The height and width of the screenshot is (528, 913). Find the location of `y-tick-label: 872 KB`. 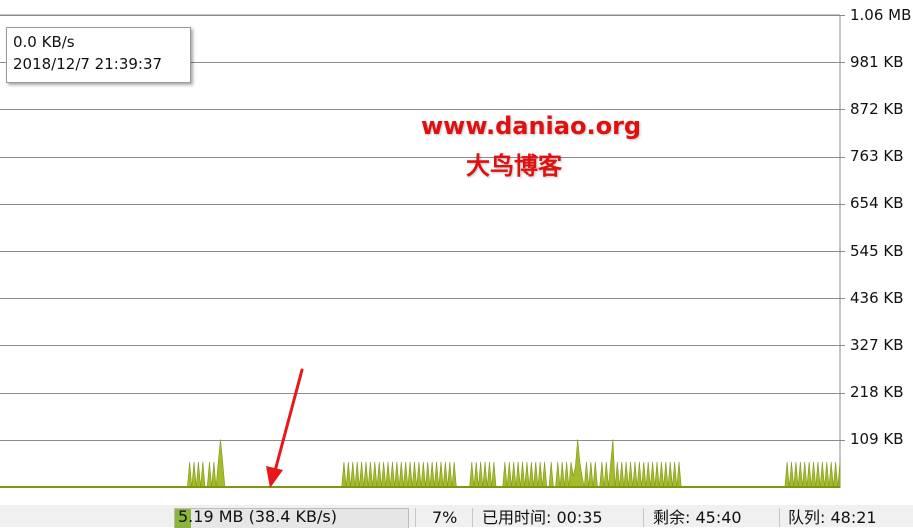

y-tick-label: 872 KB is located at coordinates (877, 109).